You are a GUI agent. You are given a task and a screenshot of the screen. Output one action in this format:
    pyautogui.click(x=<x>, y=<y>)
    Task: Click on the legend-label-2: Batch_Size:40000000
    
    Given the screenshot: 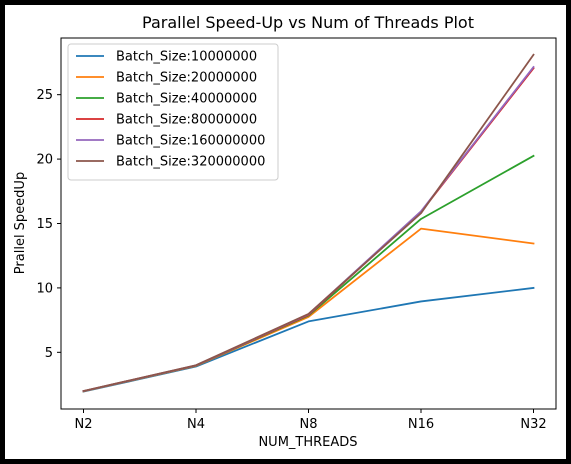 What is the action you would take?
    pyautogui.click(x=186, y=99)
    